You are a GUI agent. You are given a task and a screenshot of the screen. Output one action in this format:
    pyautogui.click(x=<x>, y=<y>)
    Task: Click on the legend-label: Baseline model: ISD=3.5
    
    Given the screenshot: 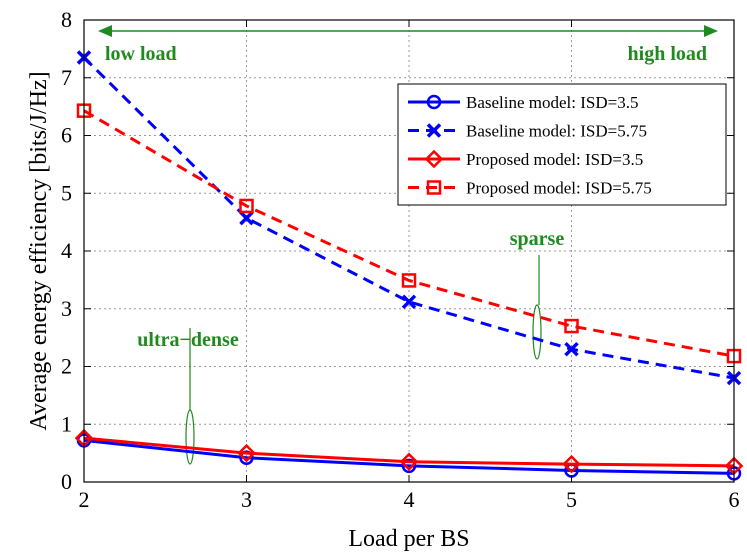 What is the action you would take?
    pyautogui.click(x=552, y=102)
    